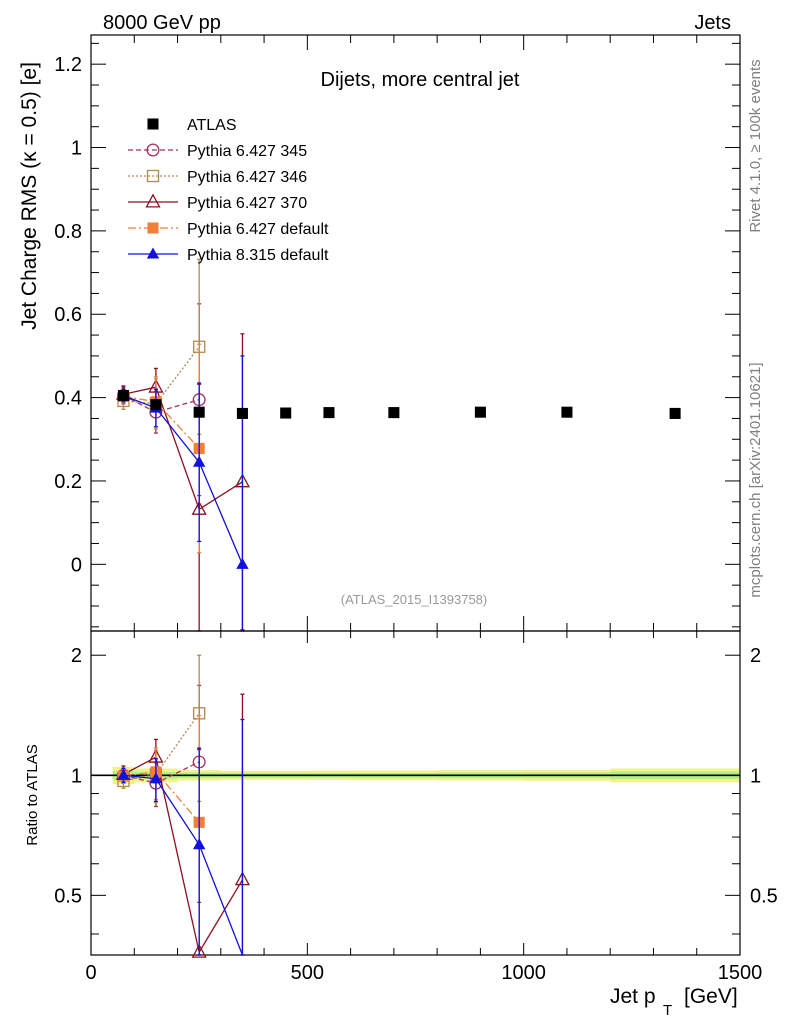 This screenshot has height=1024, width=786. I want to click on legend-entry: Pythia 6.427 345, so click(217, 151).